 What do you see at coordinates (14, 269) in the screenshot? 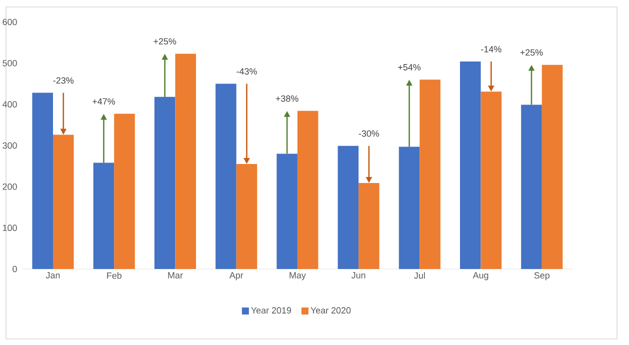
I see `y-tick-label: 0` at bounding box center [14, 269].